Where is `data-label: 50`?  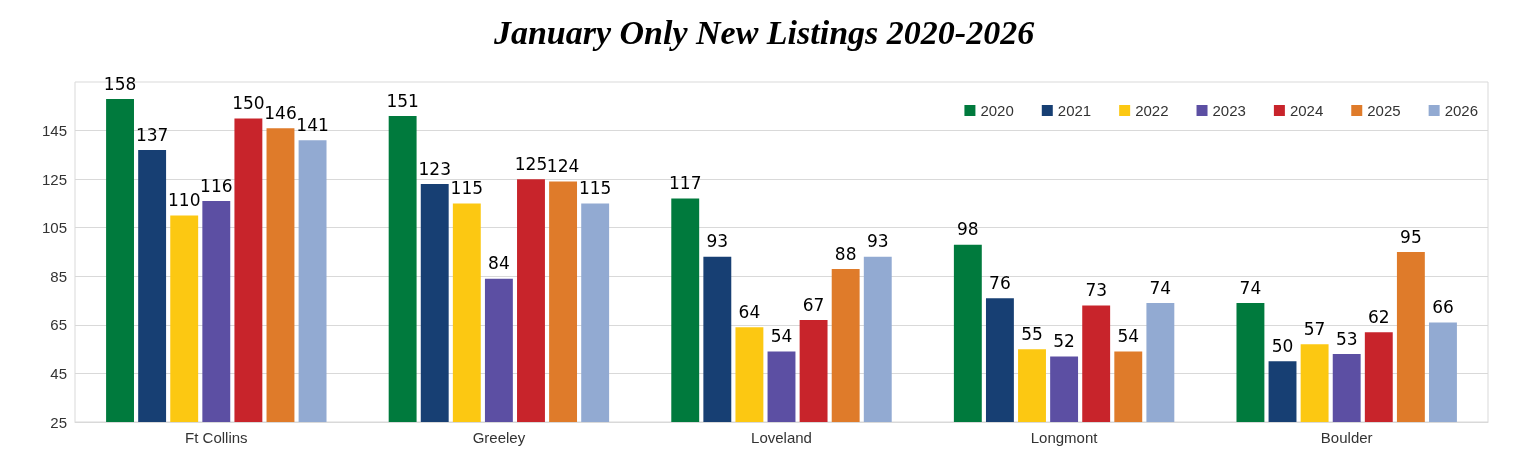
data-label: 50 is located at coordinates (1282, 345).